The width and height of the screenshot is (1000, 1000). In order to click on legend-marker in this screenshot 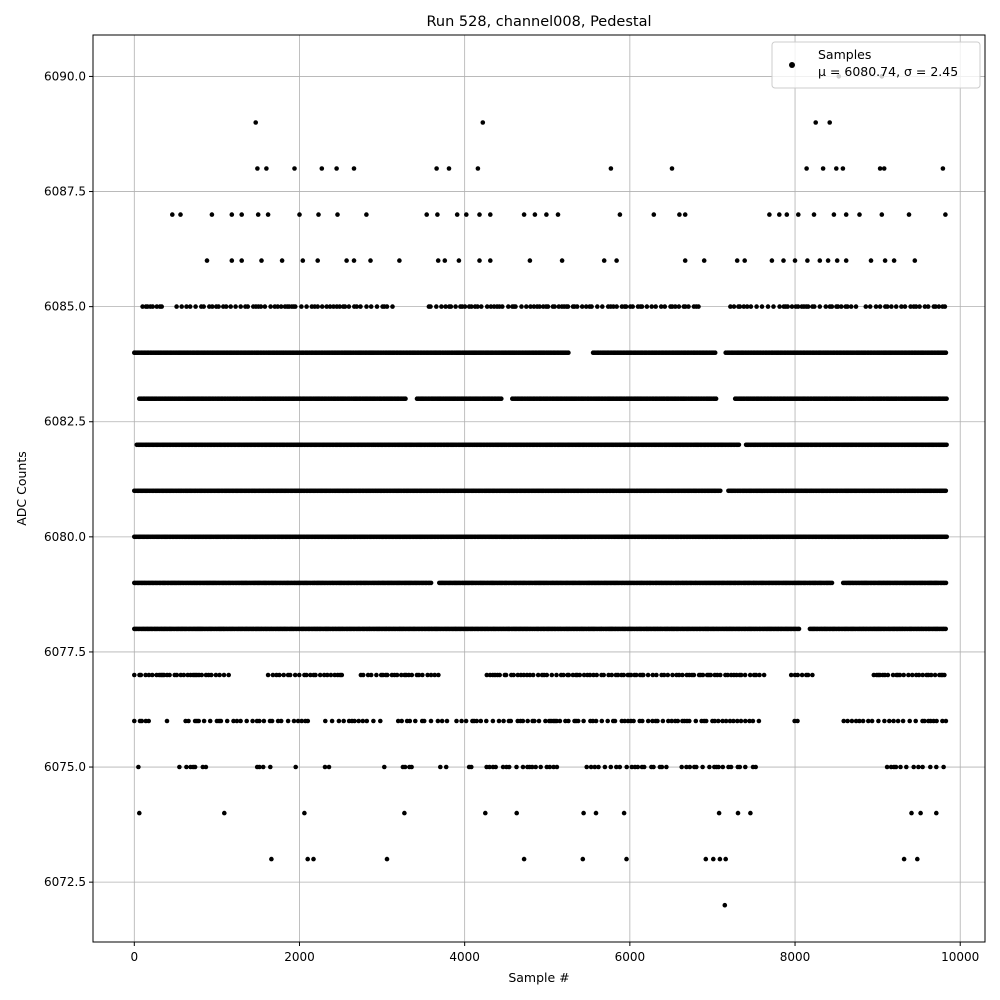, I will do `click(792, 65)`.